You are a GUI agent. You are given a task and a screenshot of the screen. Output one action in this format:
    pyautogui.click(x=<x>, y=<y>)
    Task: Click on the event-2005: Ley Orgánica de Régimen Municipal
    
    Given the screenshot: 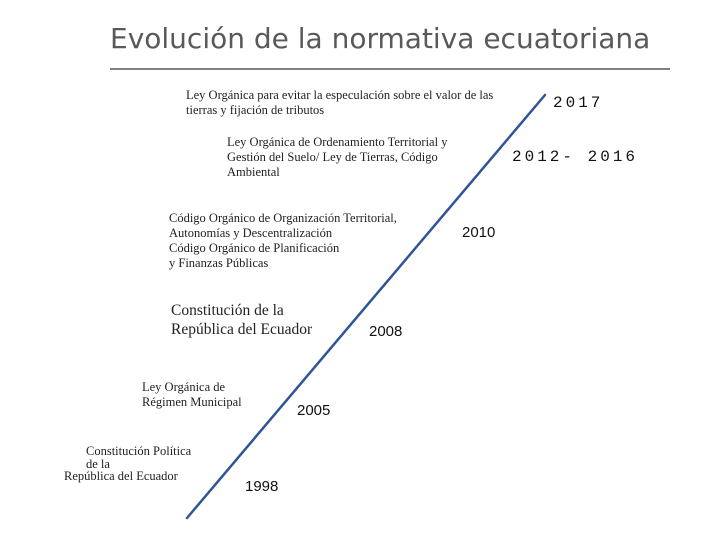 What is the action you would take?
    pyautogui.click(x=192, y=395)
    